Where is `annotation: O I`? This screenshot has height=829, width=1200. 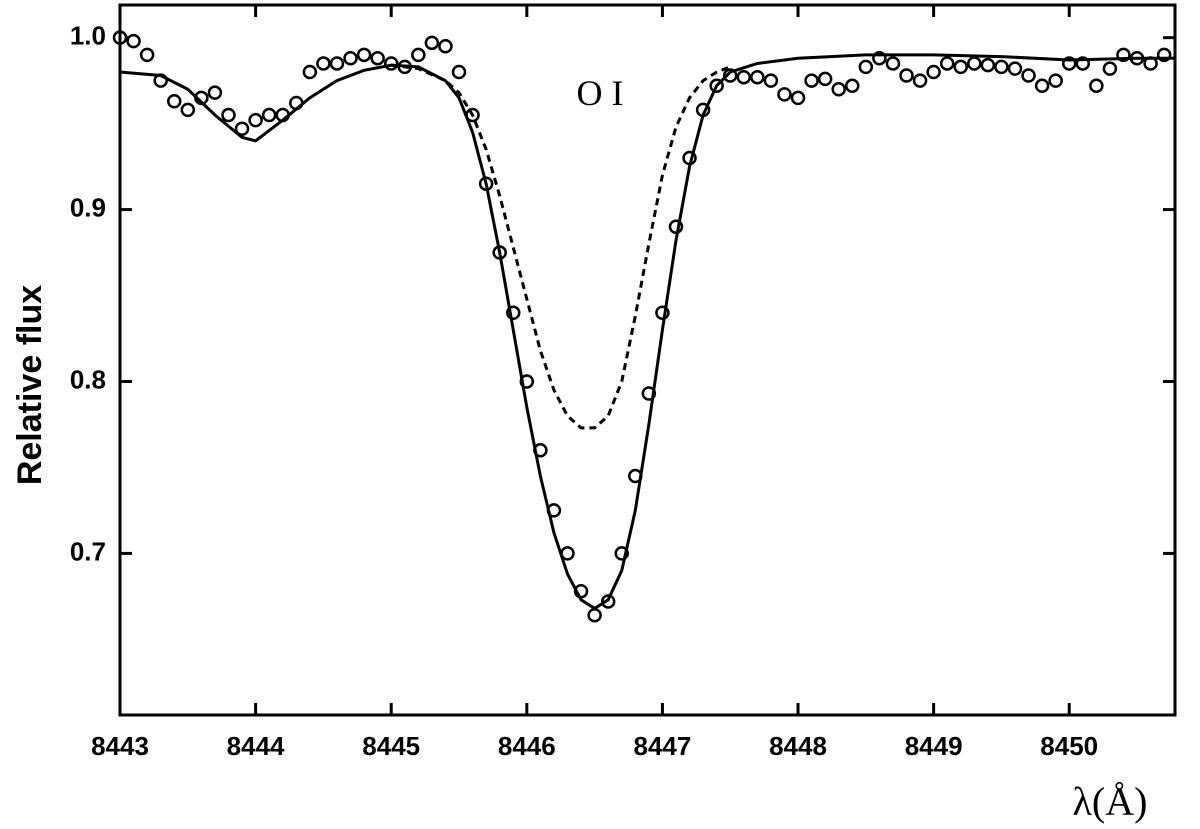 annotation: O I is located at coordinates (600, 93).